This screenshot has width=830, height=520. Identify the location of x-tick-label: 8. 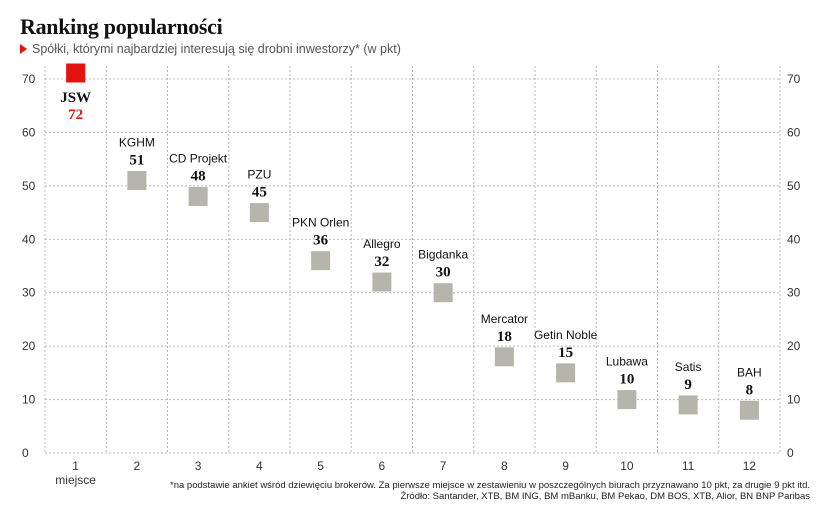
(504, 466).